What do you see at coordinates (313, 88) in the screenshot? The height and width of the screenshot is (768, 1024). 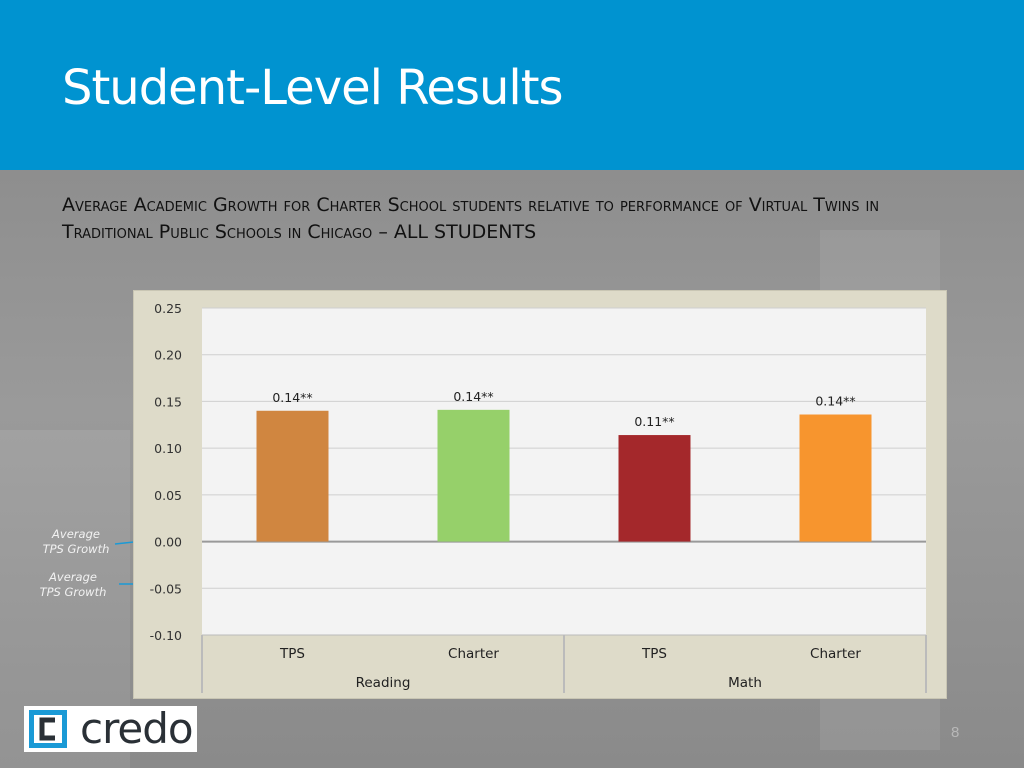 I see `page-title: Student-Level Results` at bounding box center [313, 88].